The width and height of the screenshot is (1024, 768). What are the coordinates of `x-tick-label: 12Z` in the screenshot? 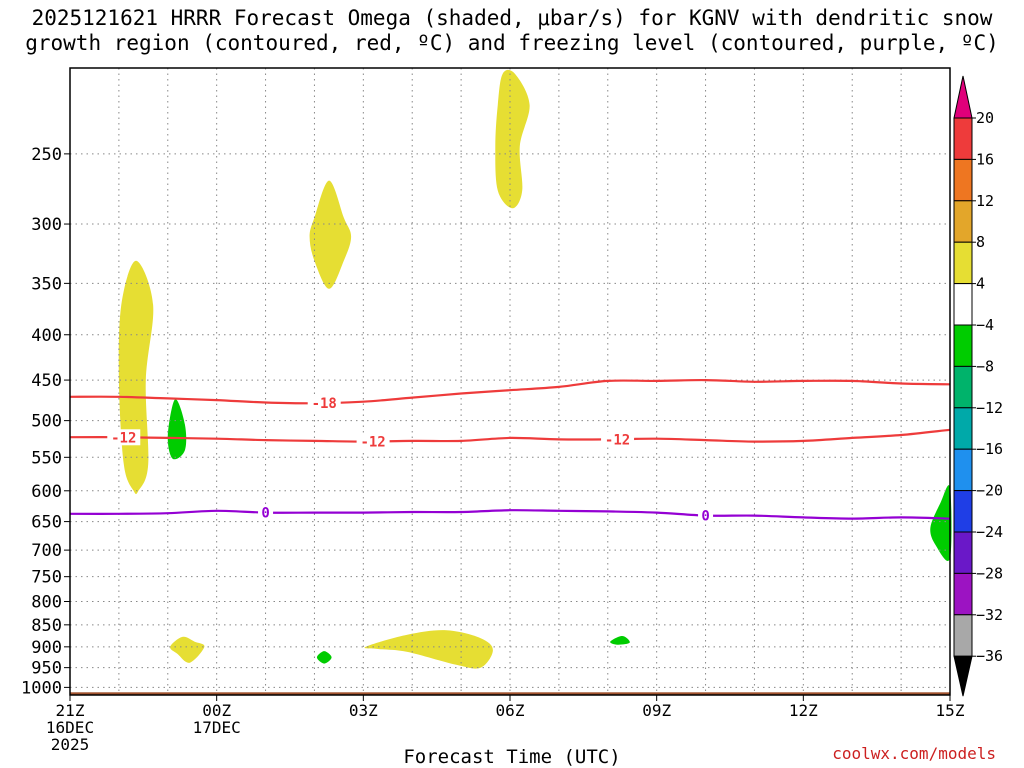 It's located at (803, 710).